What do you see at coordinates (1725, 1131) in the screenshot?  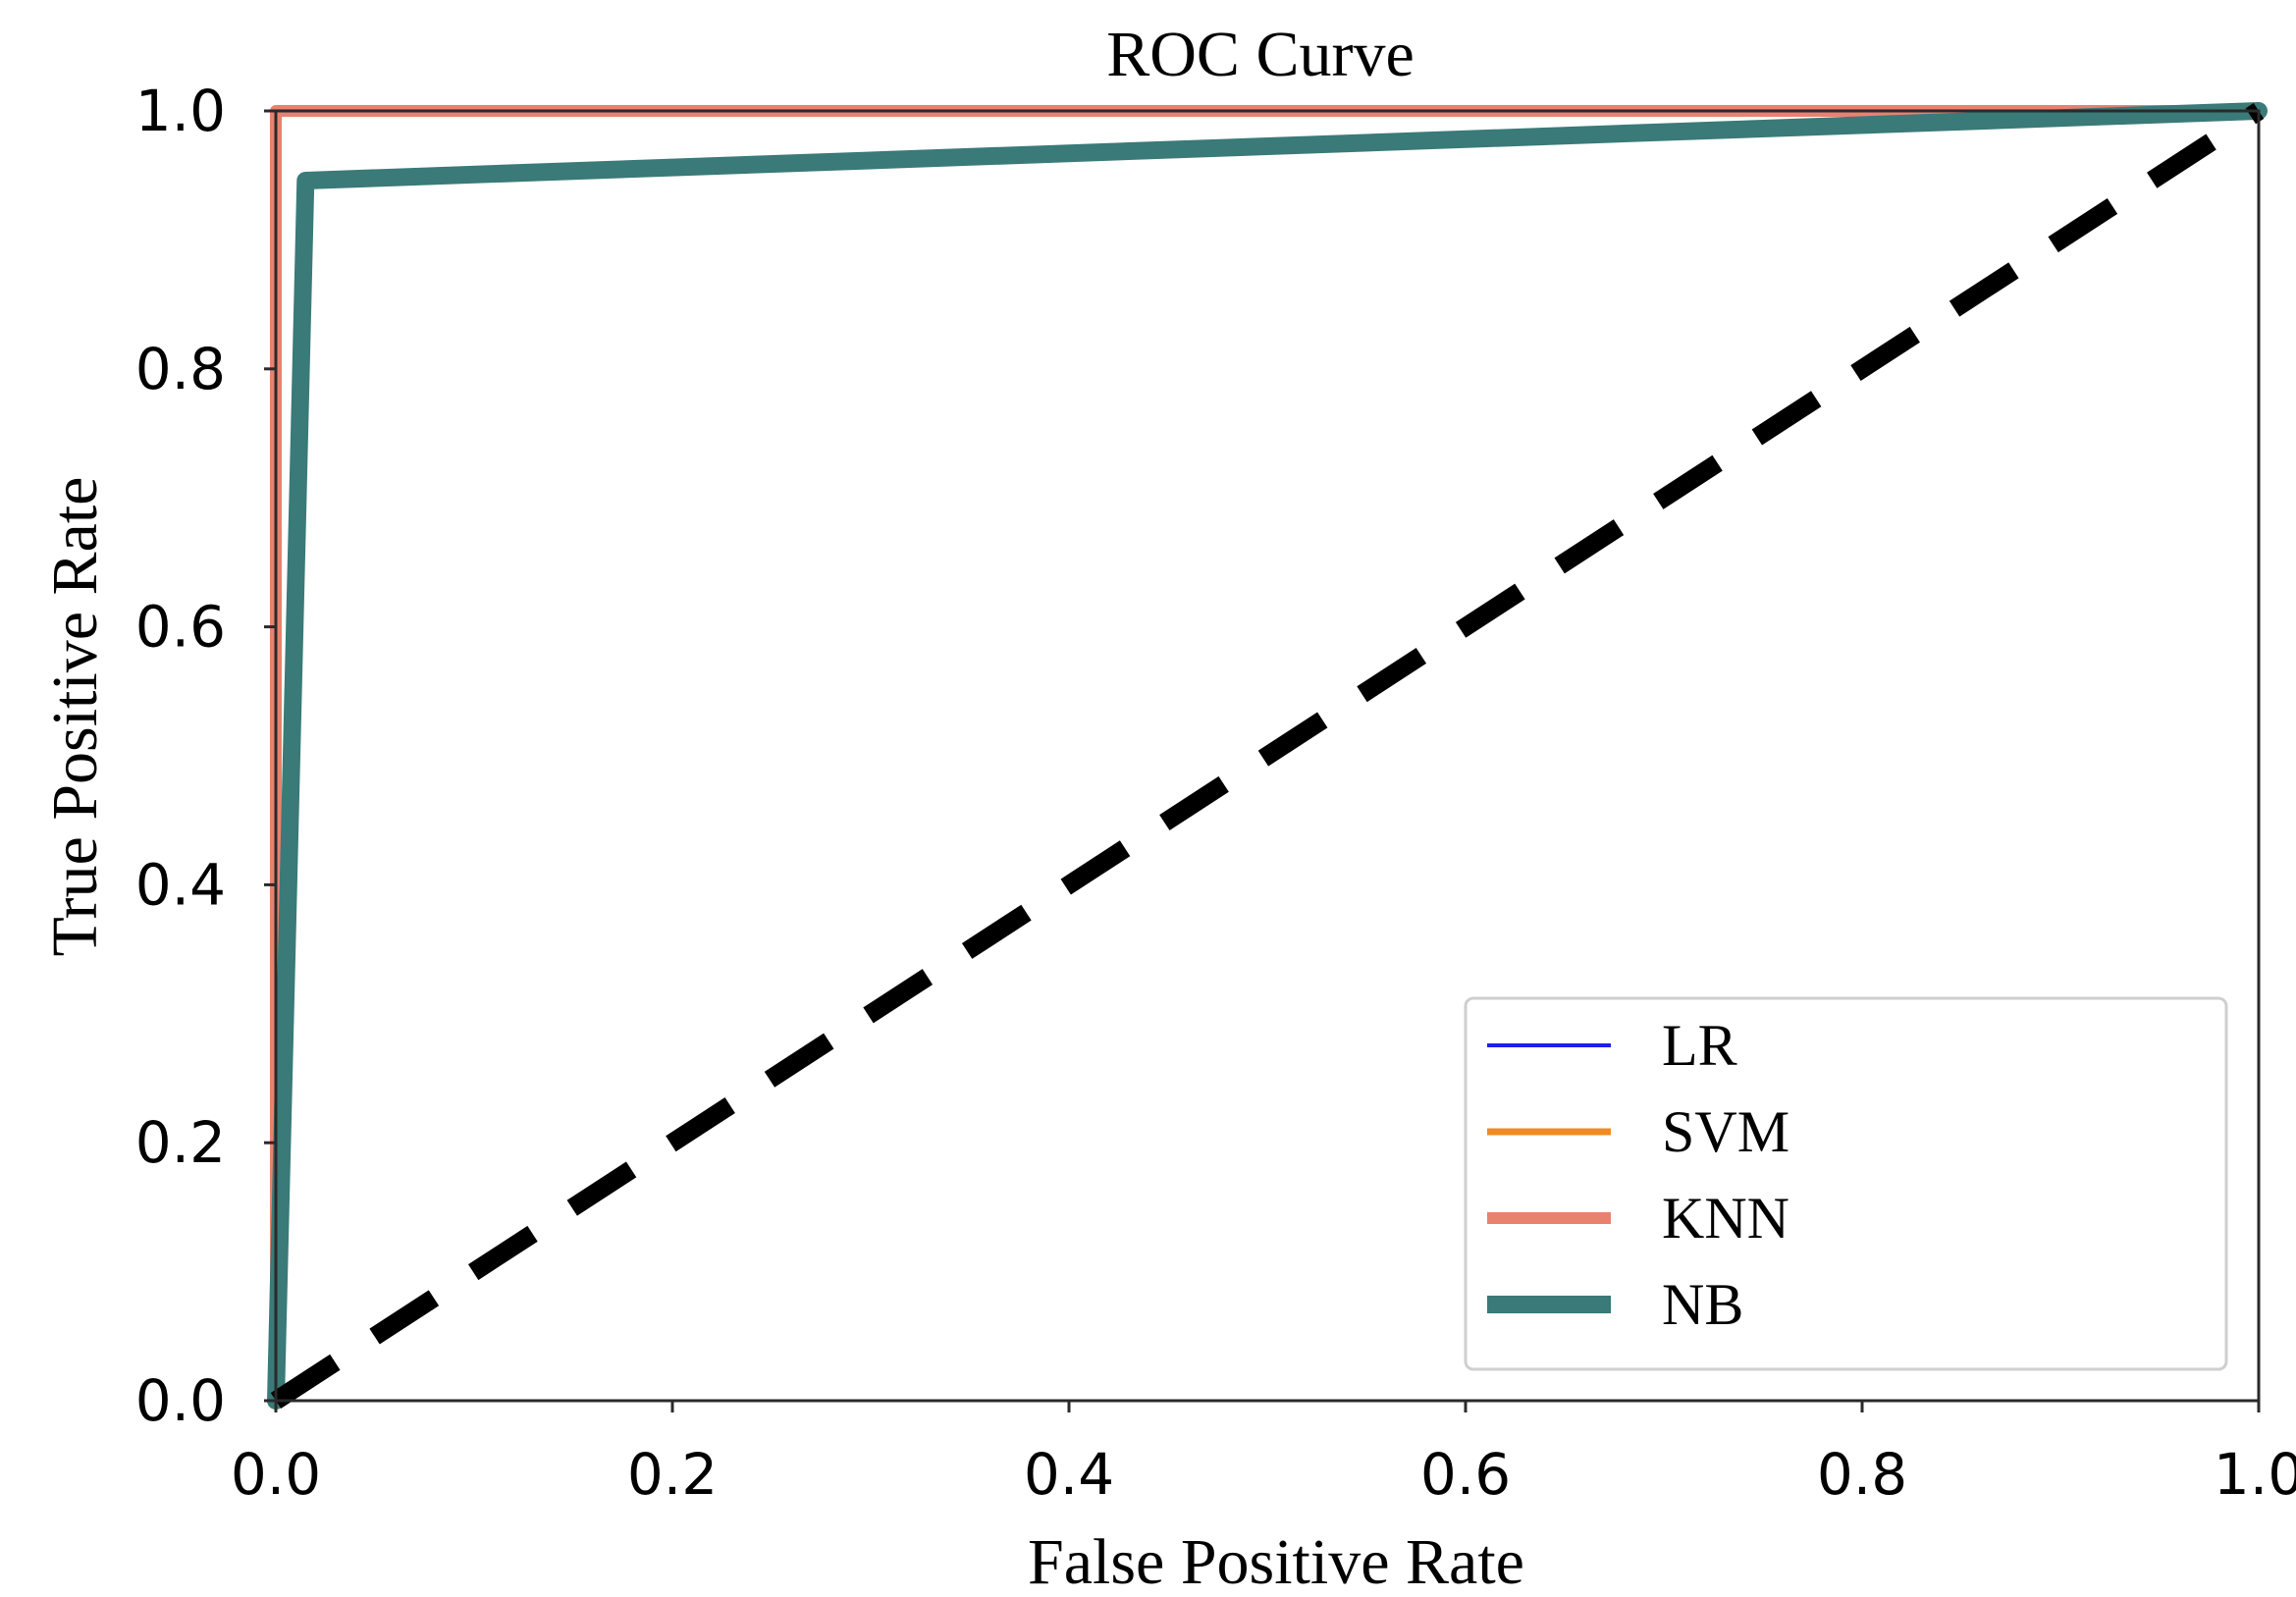 I see `legend-label-svm: SVM` at bounding box center [1725, 1131].